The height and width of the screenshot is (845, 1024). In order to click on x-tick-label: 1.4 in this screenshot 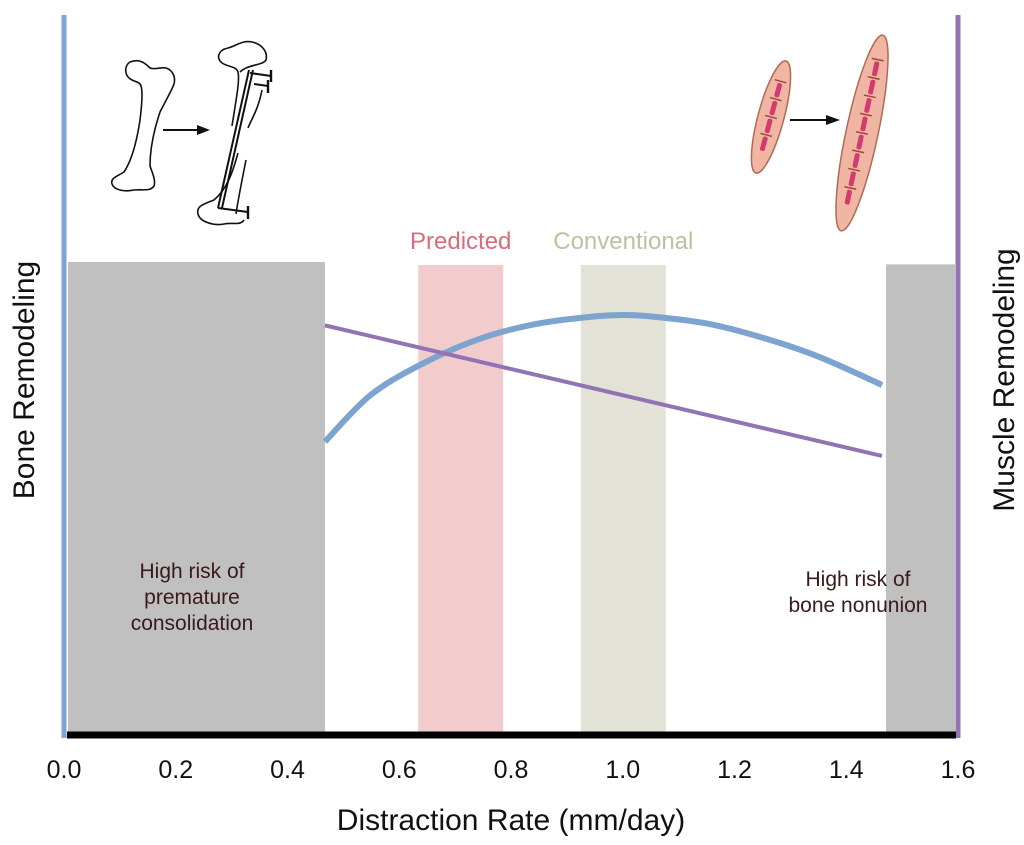, I will do `click(846, 770)`.